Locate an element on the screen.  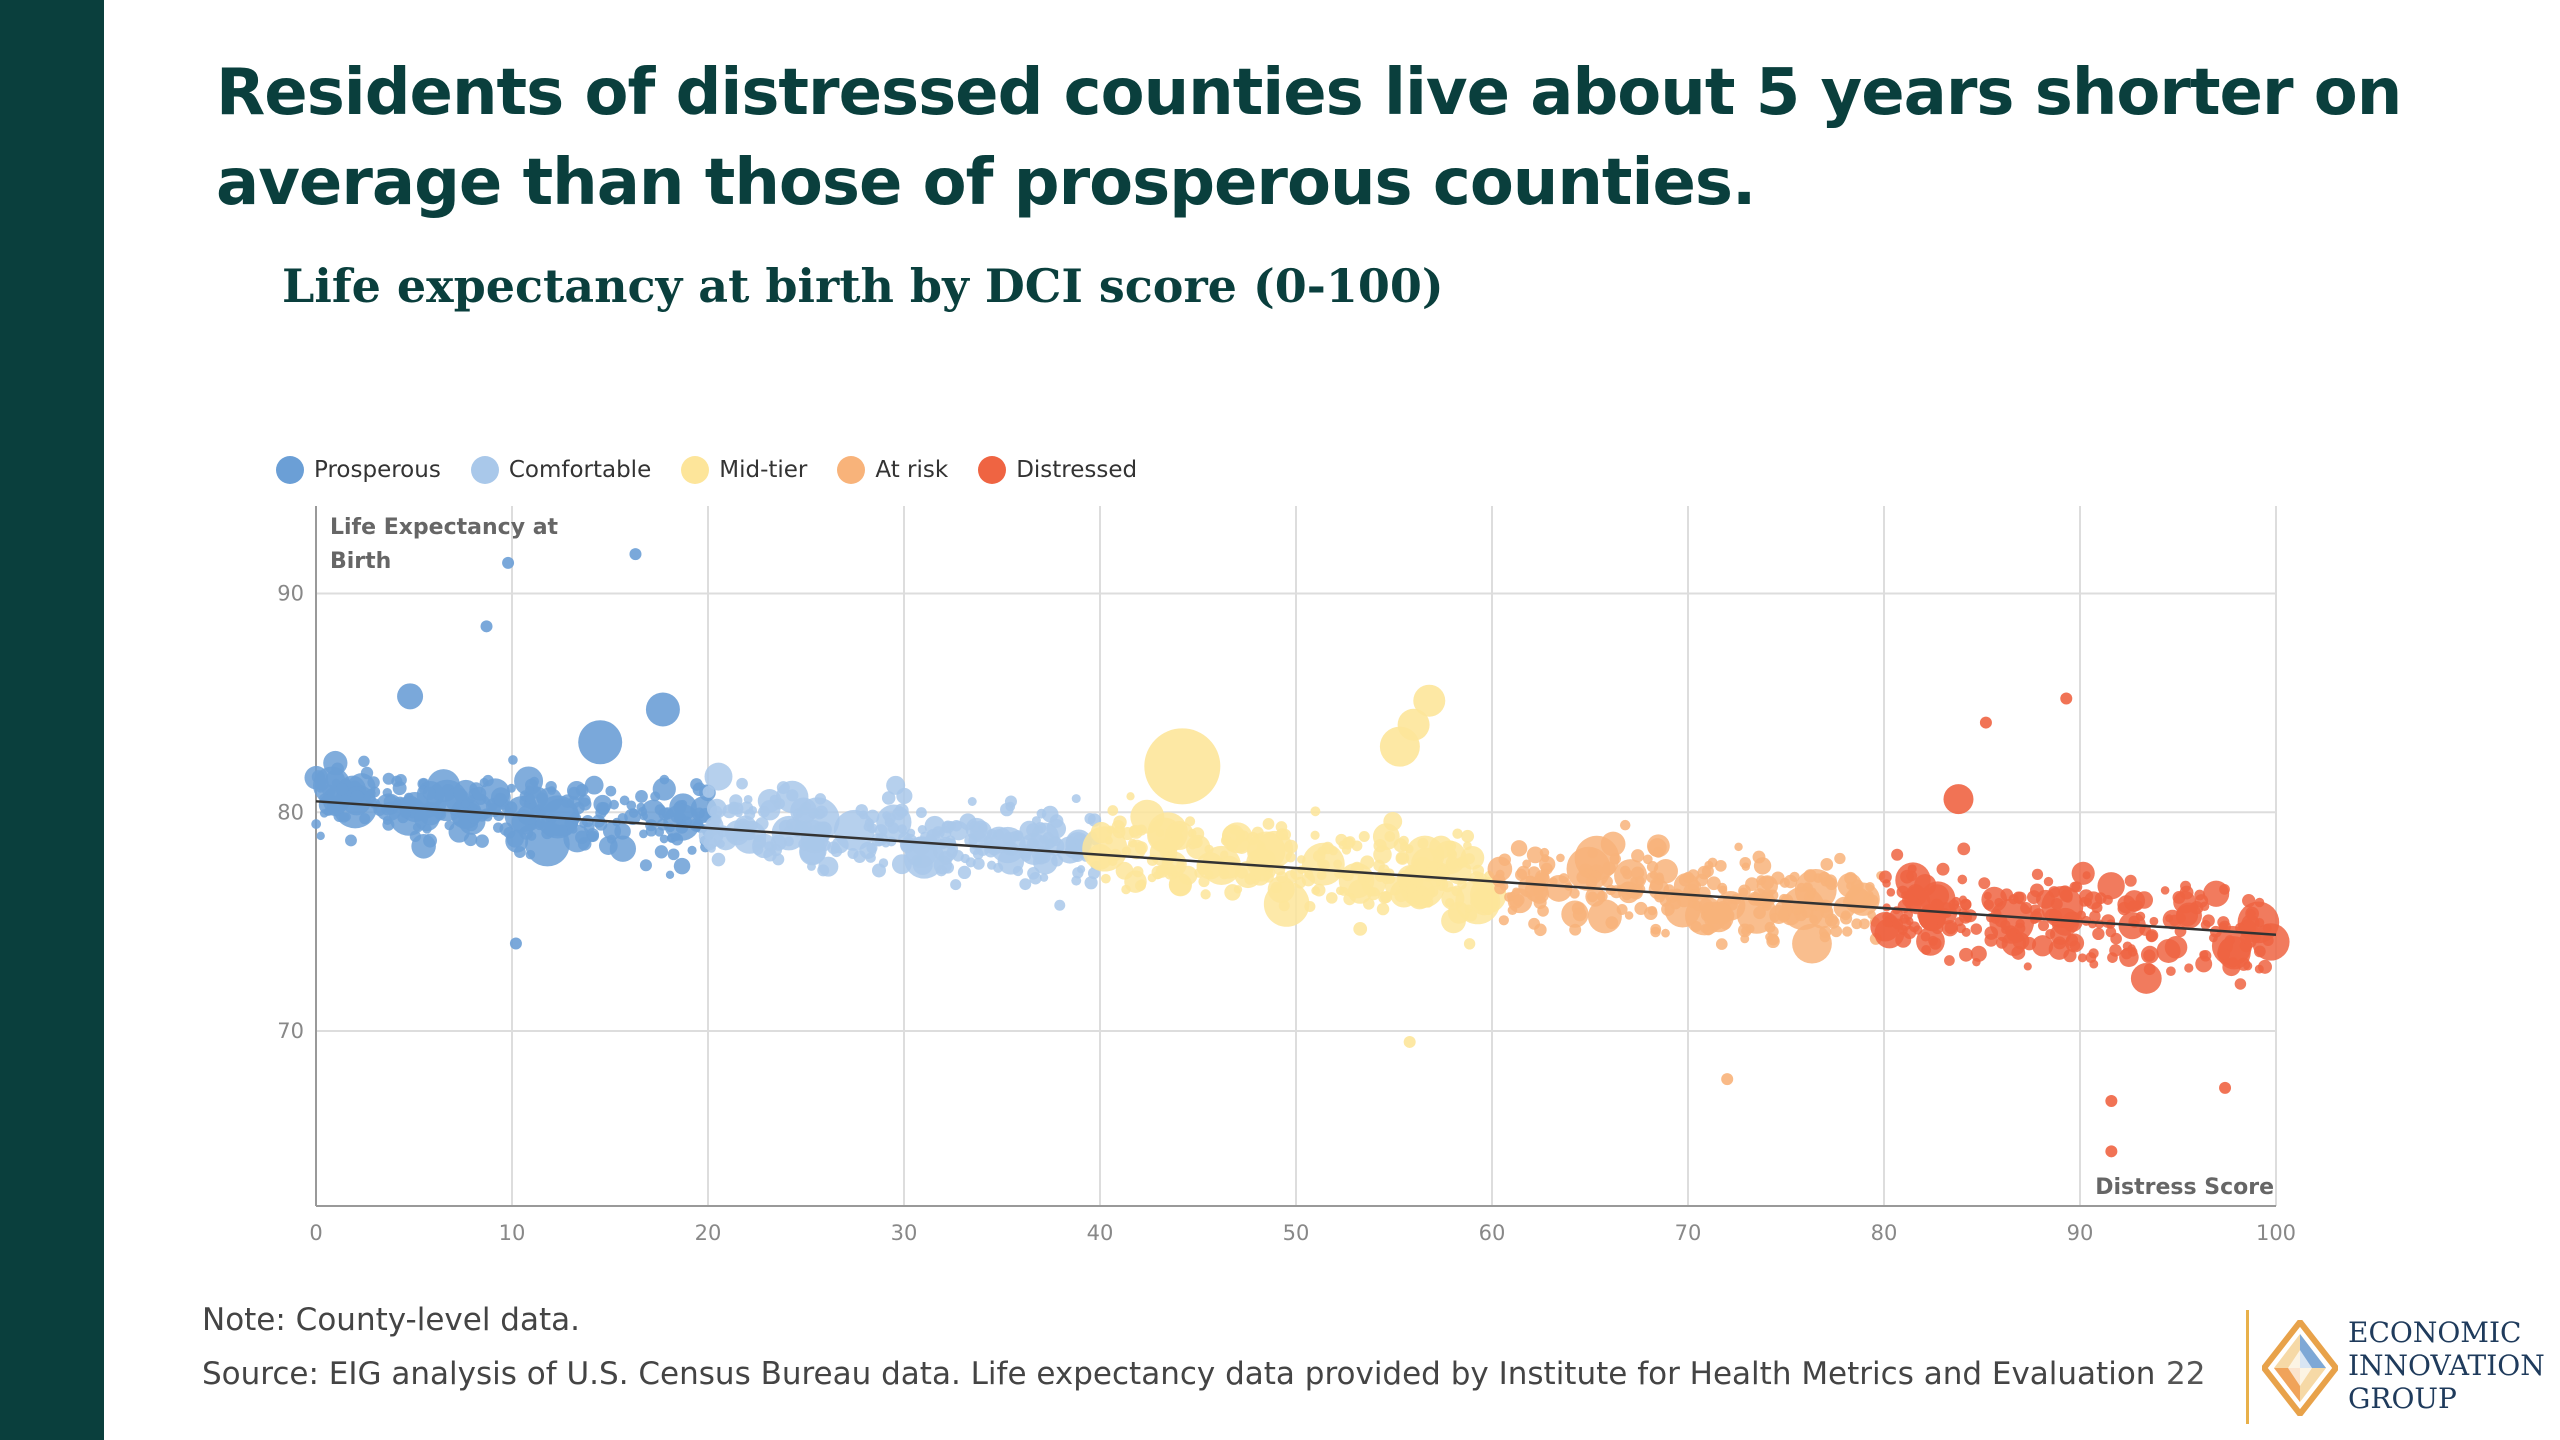
legend-item: Comfortable is located at coordinates (560, 470).